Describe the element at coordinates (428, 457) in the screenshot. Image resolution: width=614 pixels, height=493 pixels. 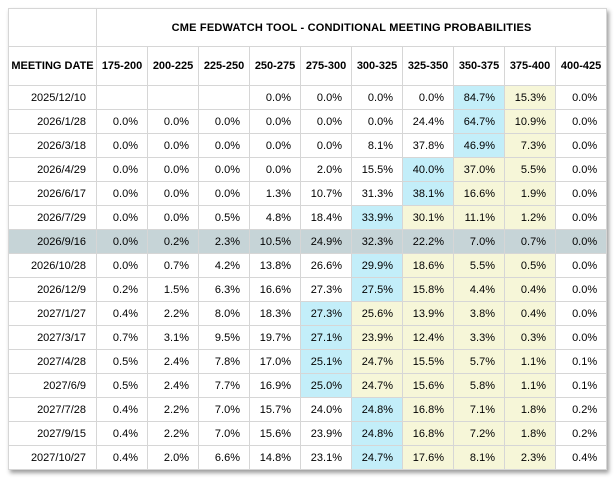
I see `probability-cell: 17.6%` at that location.